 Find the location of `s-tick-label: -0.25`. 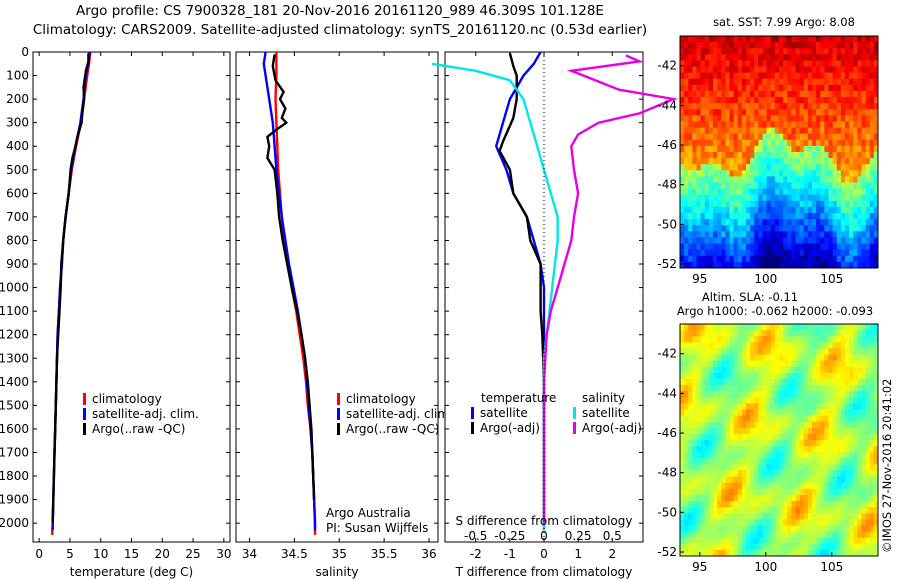

s-tick-label: -0.25 is located at coordinates (509, 536).